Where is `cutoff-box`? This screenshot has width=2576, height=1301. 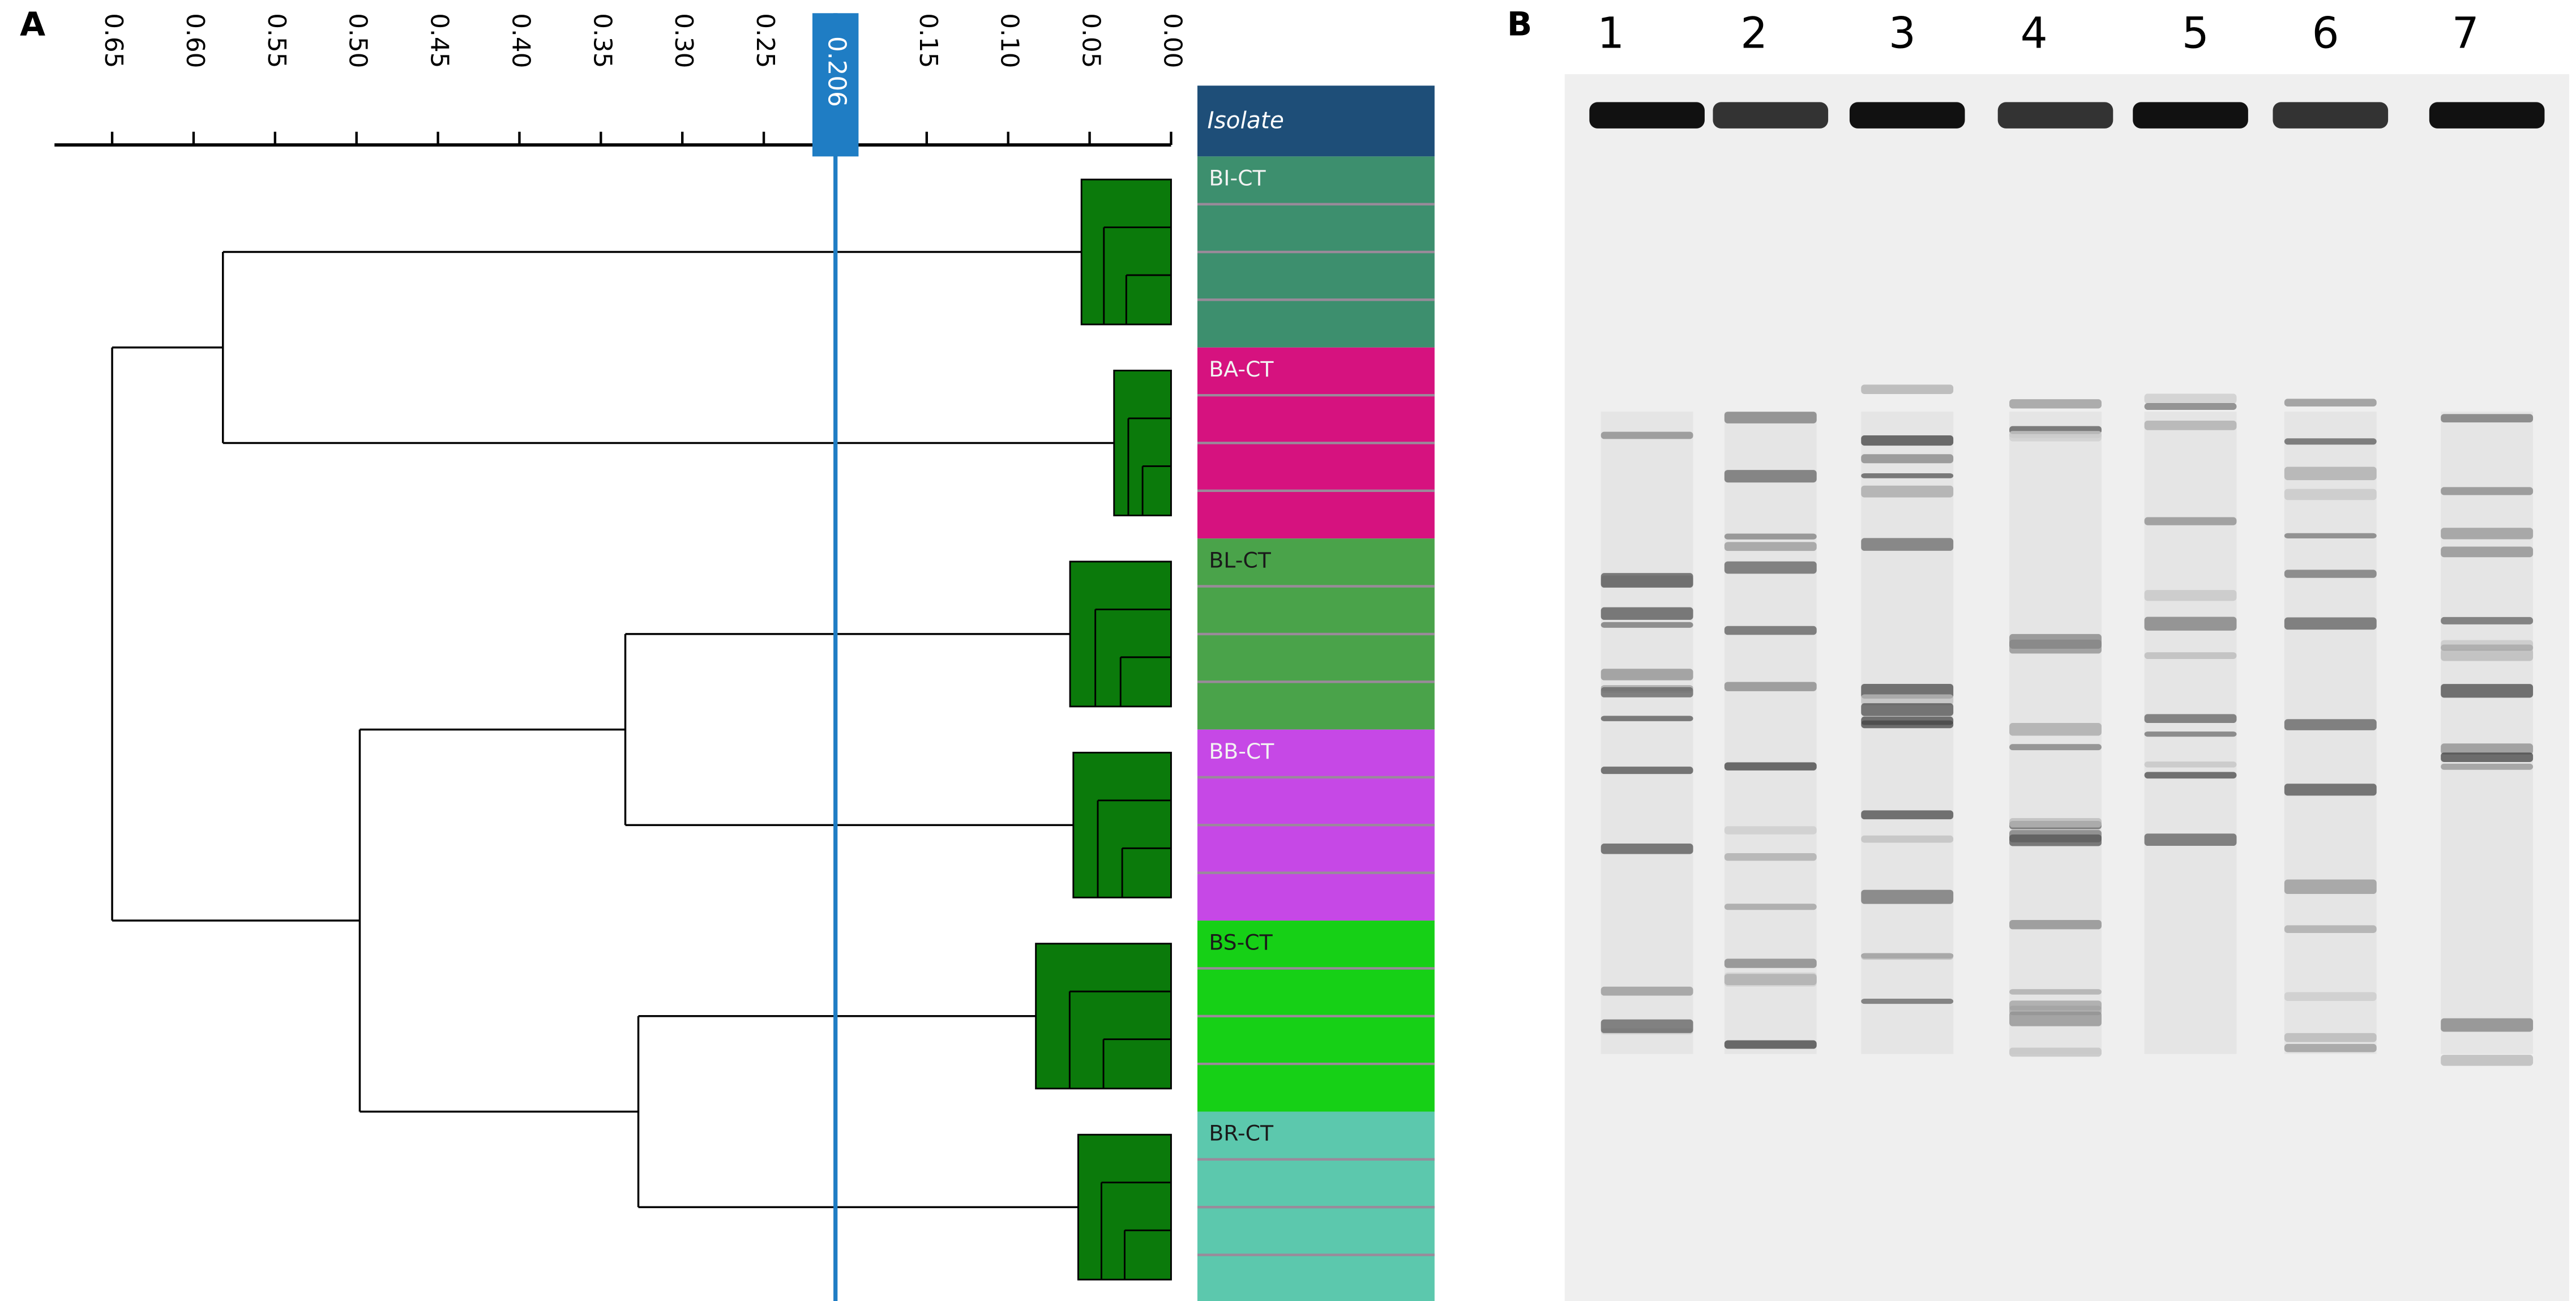
cutoff-box is located at coordinates (835, 85).